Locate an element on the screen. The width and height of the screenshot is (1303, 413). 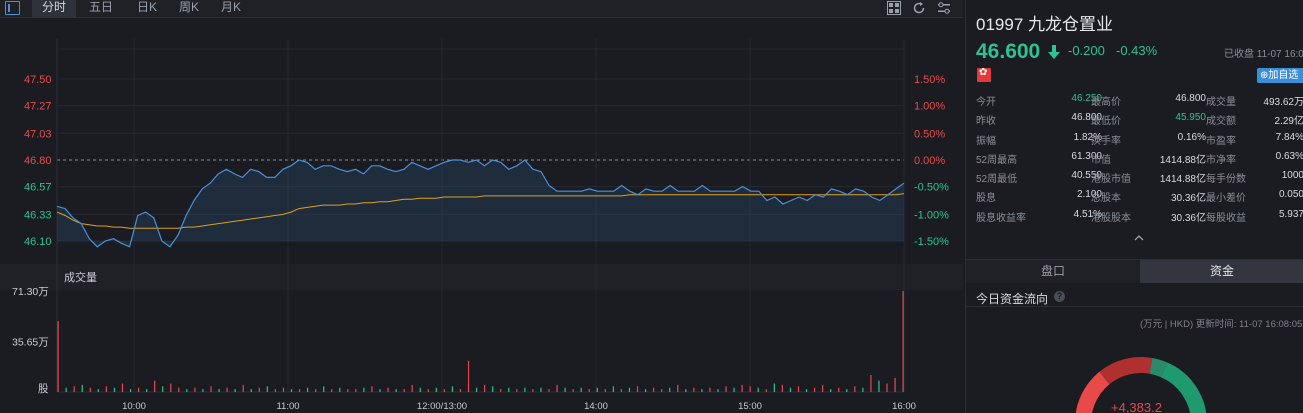
volume-tick-label: 71.30万 is located at coordinates (30, 292).